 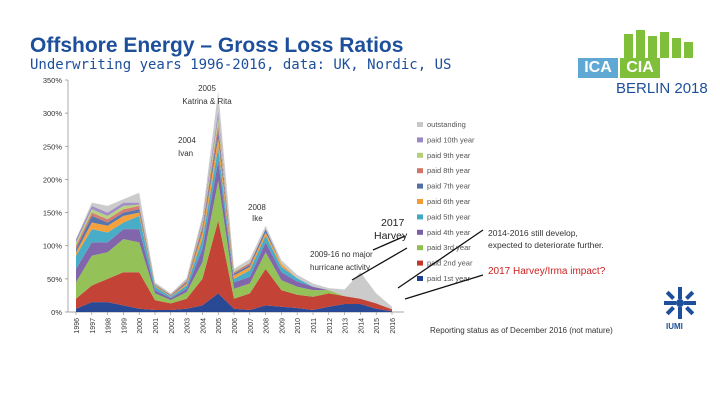 What do you see at coordinates (207, 88) in the screenshot?
I see `annotation-text: 2005` at bounding box center [207, 88].